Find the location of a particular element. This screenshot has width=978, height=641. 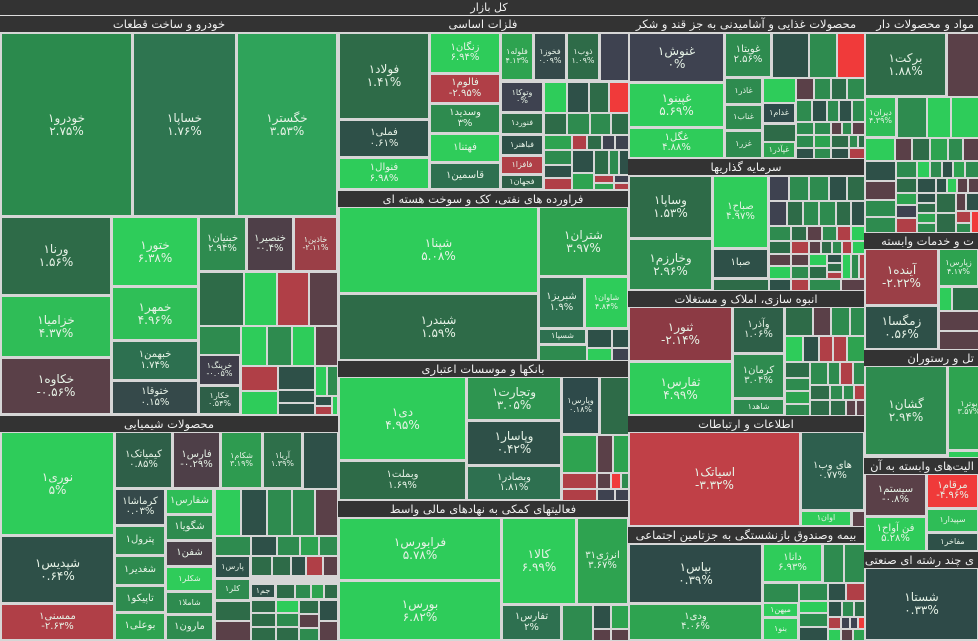

stock-tile: صبا۱ is located at coordinates (740, 263).